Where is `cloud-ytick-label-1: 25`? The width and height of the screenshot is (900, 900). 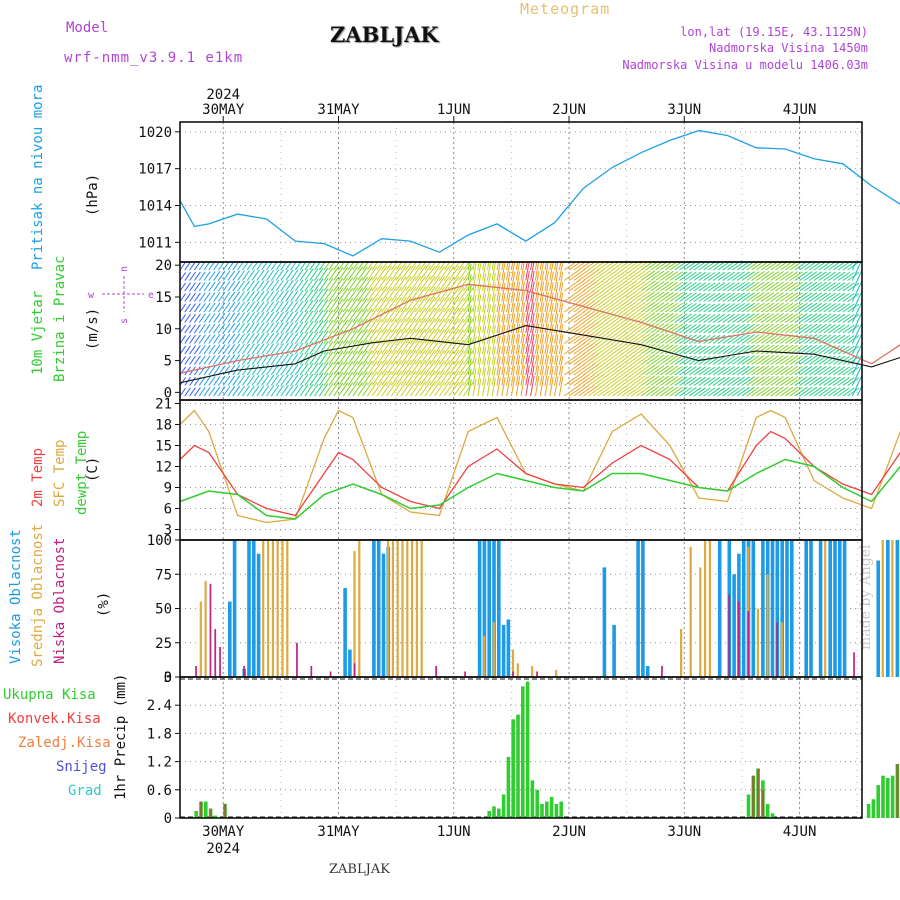 cloud-ytick-label-1: 25 is located at coordinates (163, 644).